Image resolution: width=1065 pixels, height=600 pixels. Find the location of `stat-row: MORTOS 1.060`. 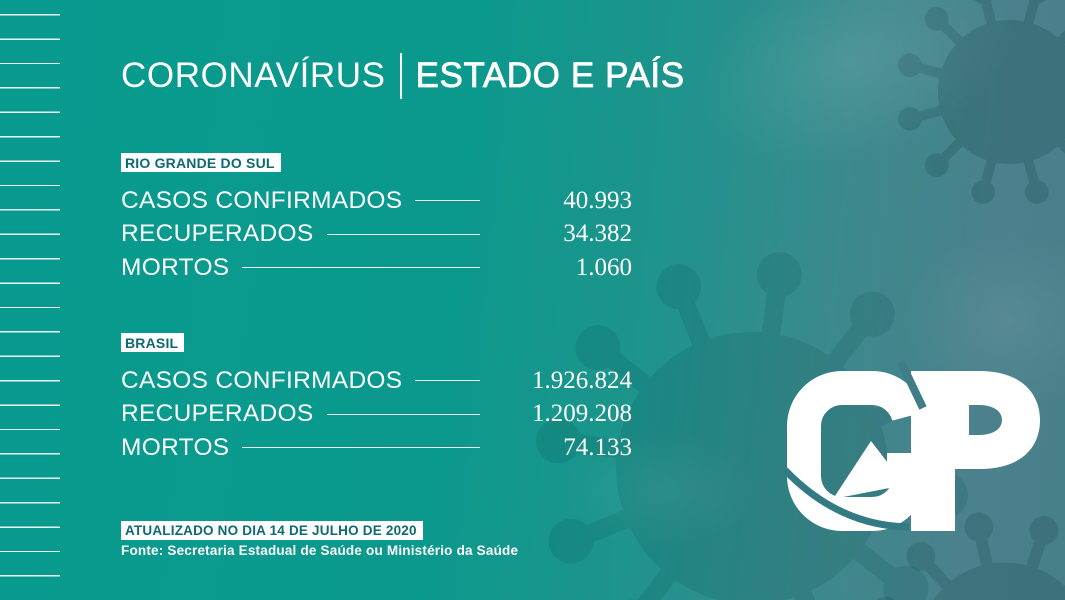

stat-row: MORTOS 1.060 is located at coordinates (376, 268).